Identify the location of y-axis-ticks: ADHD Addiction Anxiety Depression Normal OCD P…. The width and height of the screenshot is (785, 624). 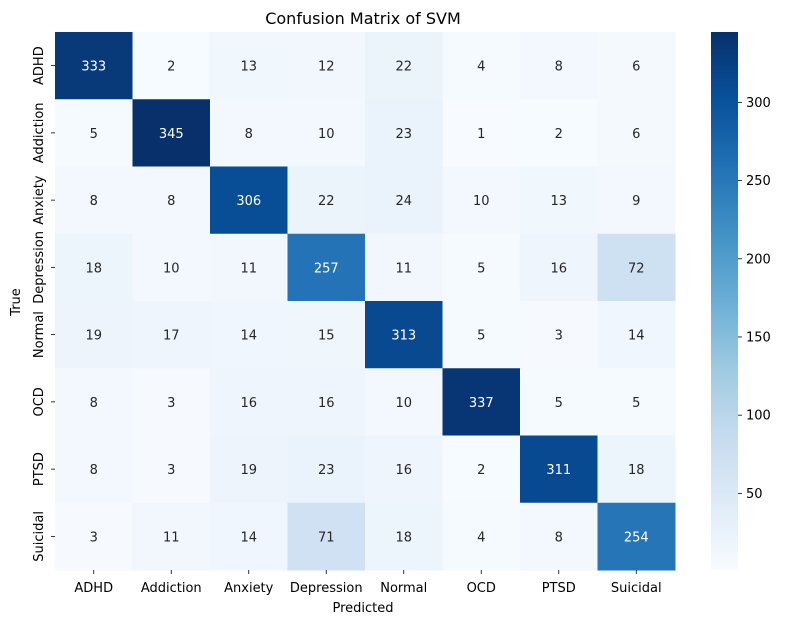
(43, 304).